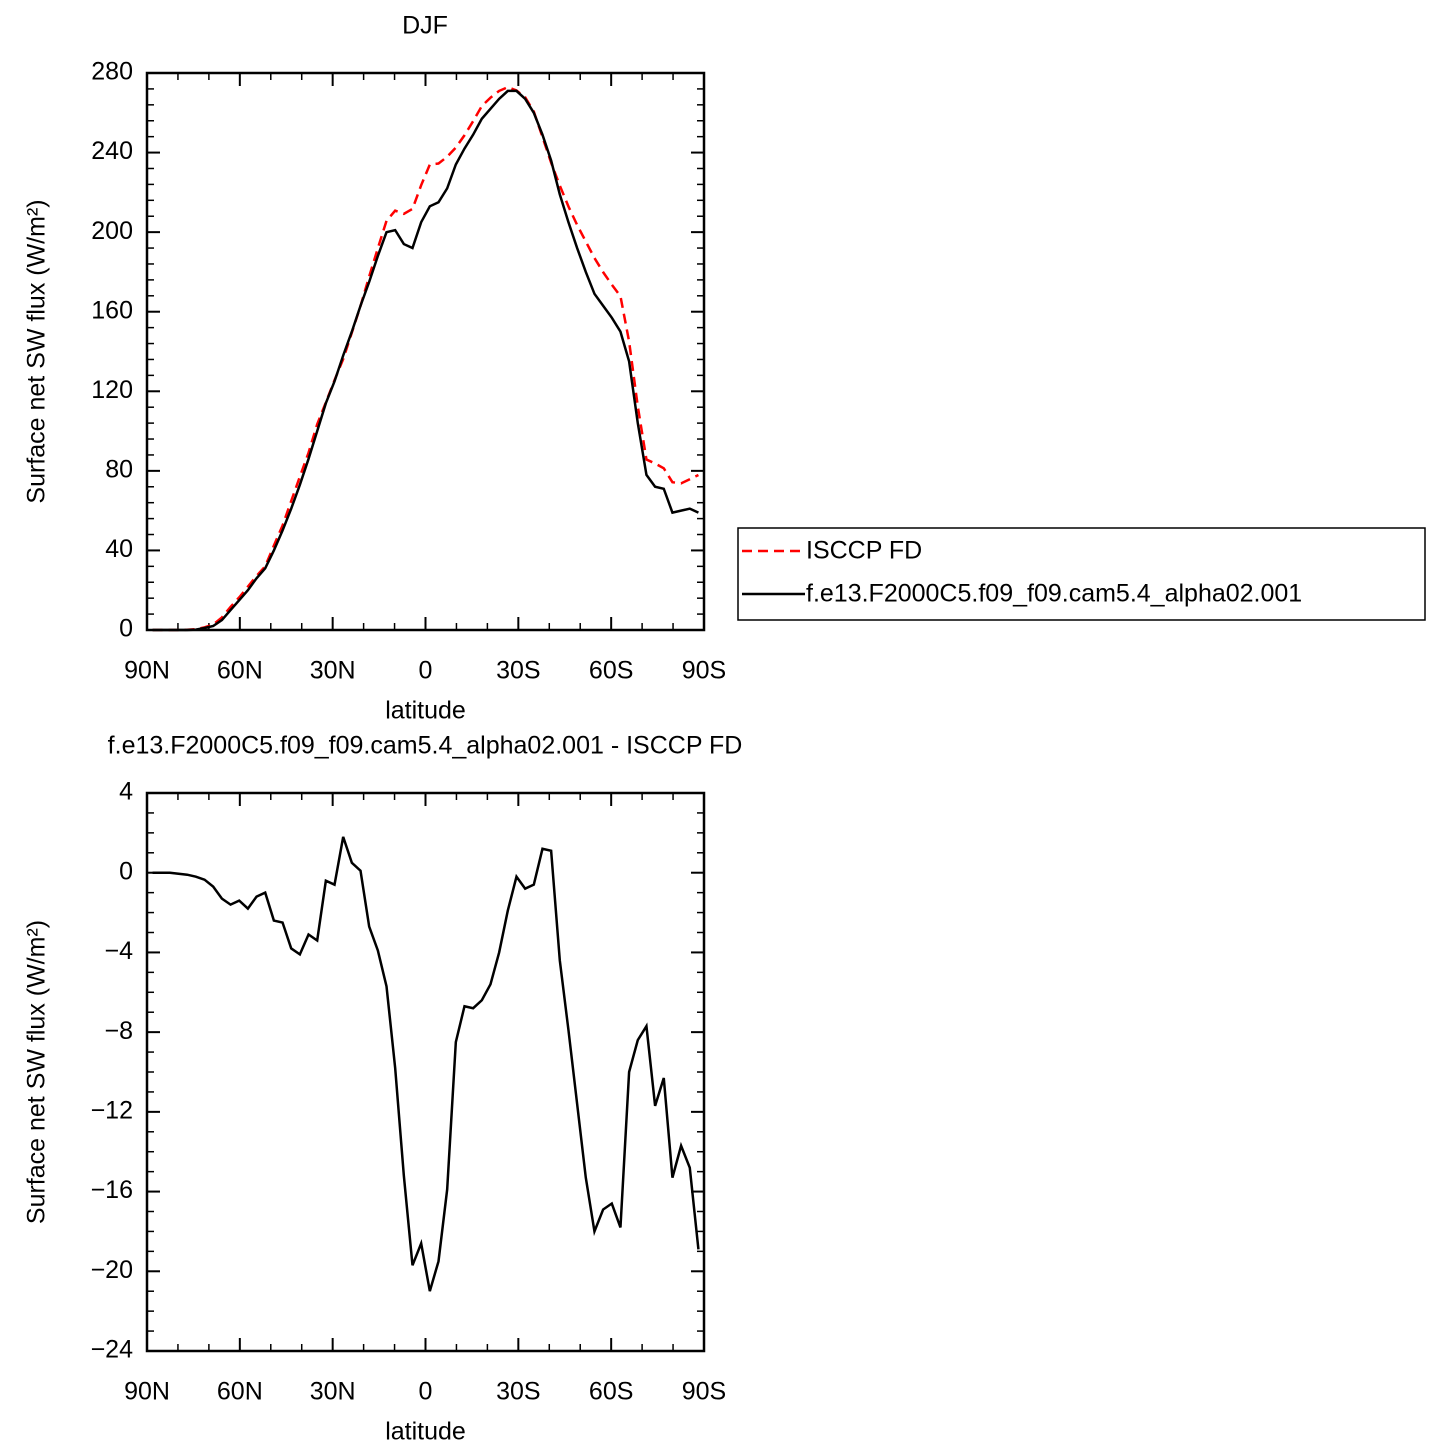 The image size is (1449, 1452). What do you see at coordinates (118, 951) in the screenshot?
I see `y-tick-label: −4` at bounding box center [118, 951].